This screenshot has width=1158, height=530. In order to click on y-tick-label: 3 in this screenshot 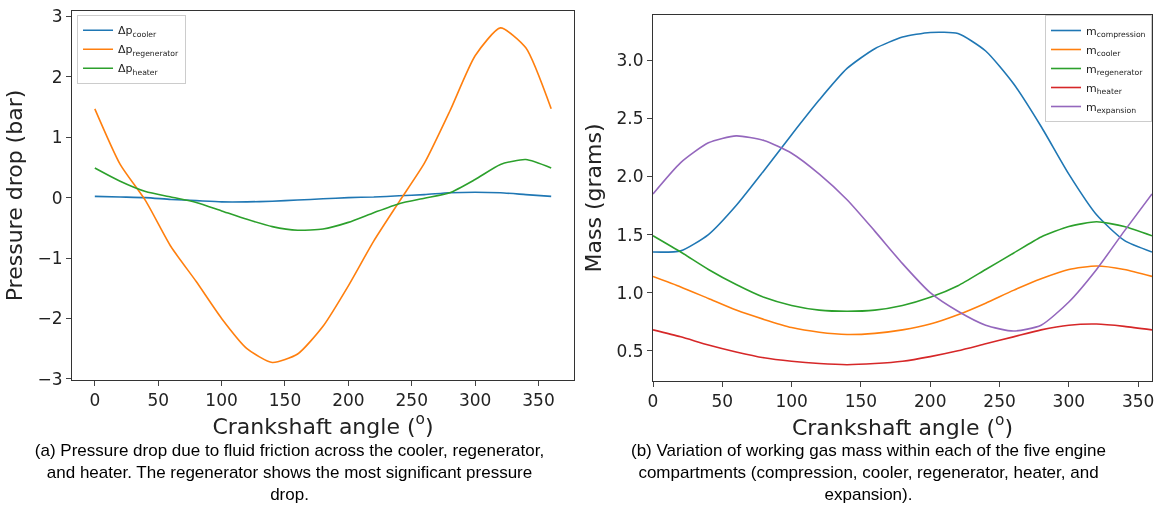, I will do `click(57, 16)`.